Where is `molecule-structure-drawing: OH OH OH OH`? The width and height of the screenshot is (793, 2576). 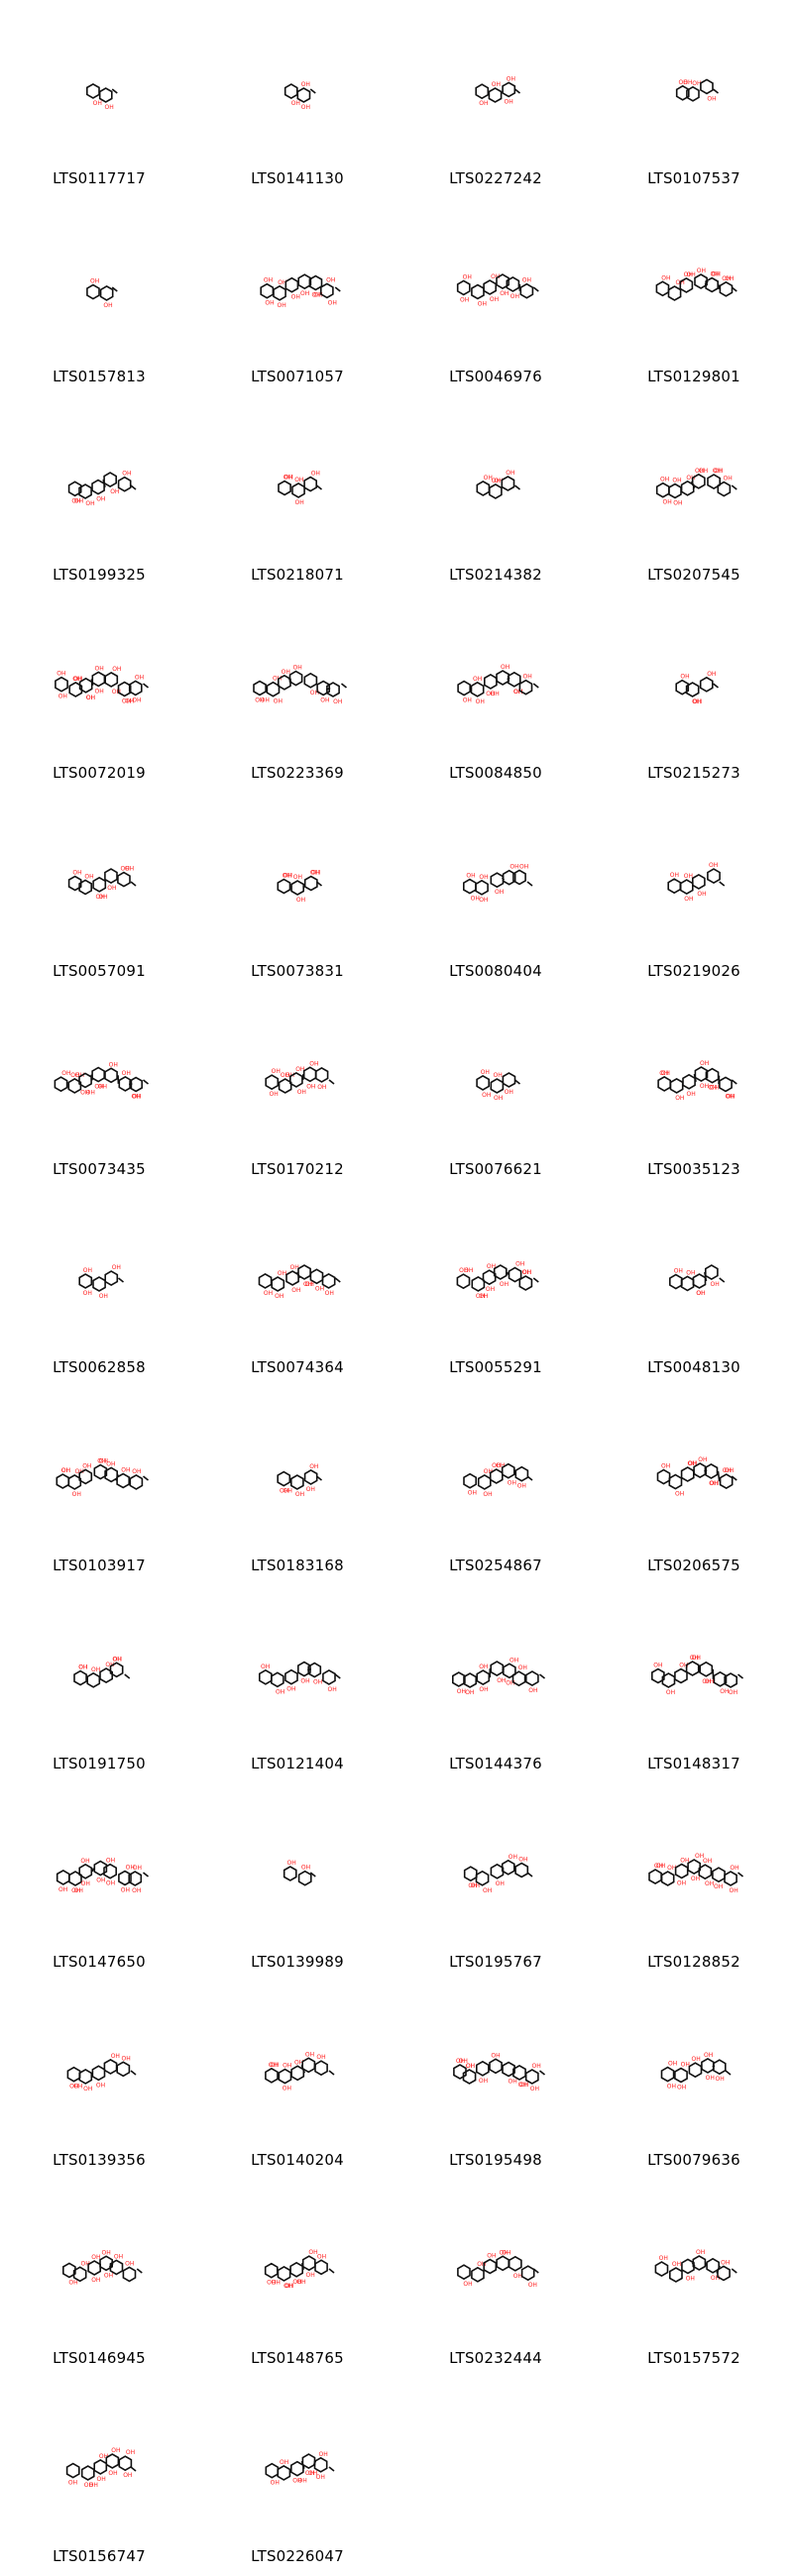
molecule-structure-drawing: OH OH OH OH is located at coordinates (101, 1282).